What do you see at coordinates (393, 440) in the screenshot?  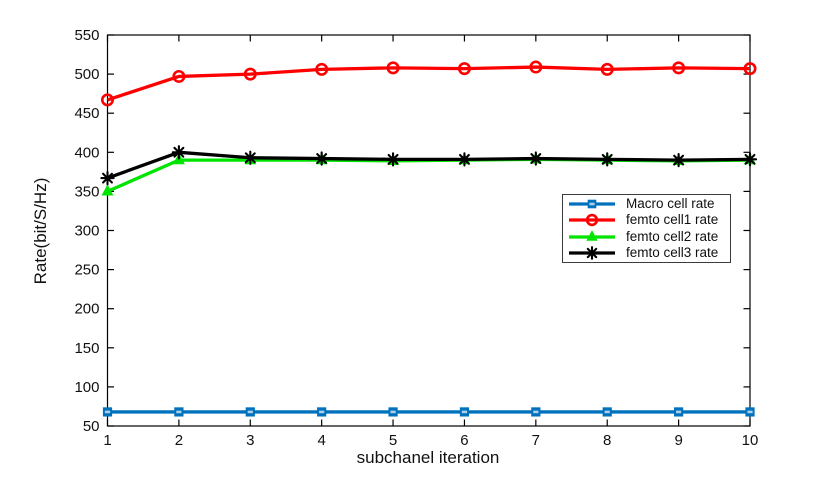 I see `x-tick-label: 5` at bounding box center [393, 440].